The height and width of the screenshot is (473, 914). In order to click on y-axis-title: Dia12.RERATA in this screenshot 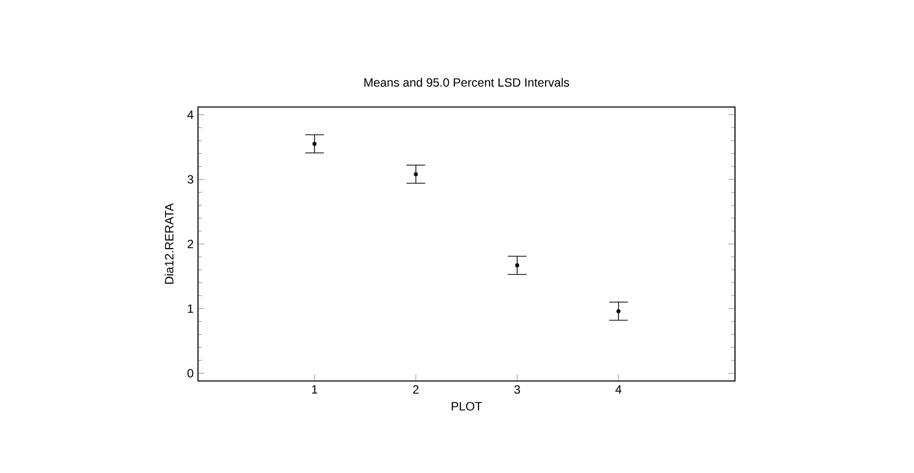, I will do `click(169, 243)`.